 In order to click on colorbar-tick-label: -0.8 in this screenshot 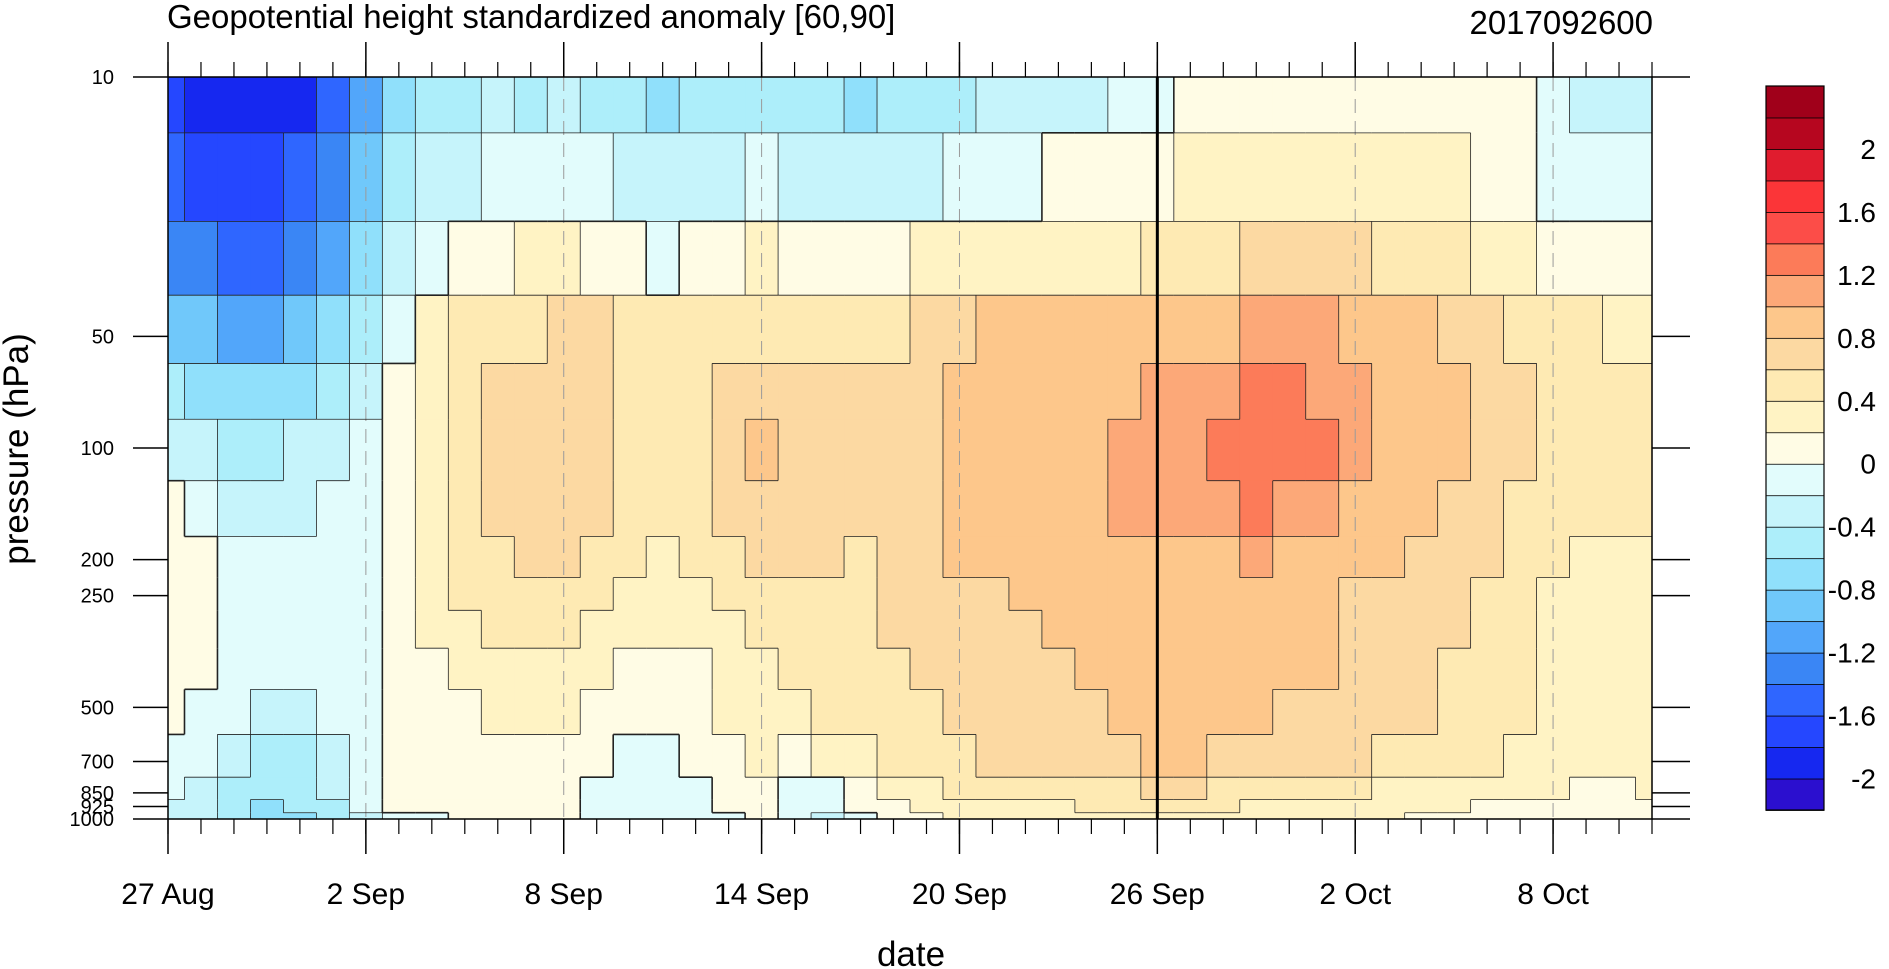, I will do `click(1852, 590)`.